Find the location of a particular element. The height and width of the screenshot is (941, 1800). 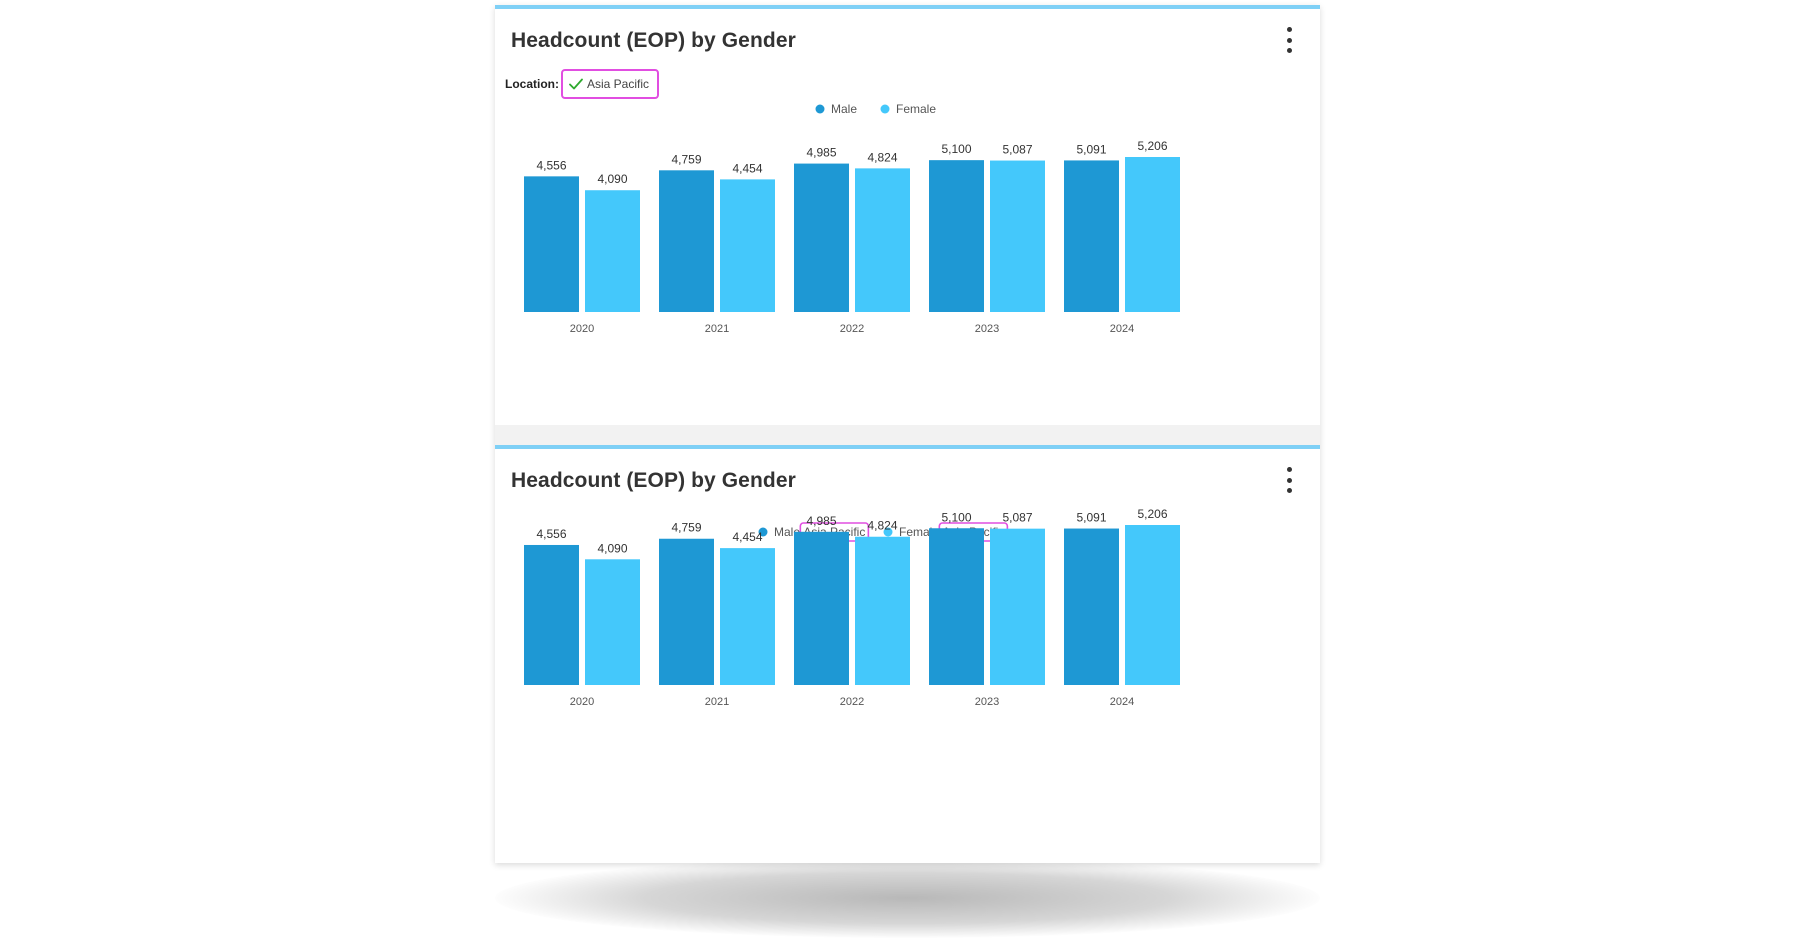

legend-label: Female is located at coordinates (916, 109).